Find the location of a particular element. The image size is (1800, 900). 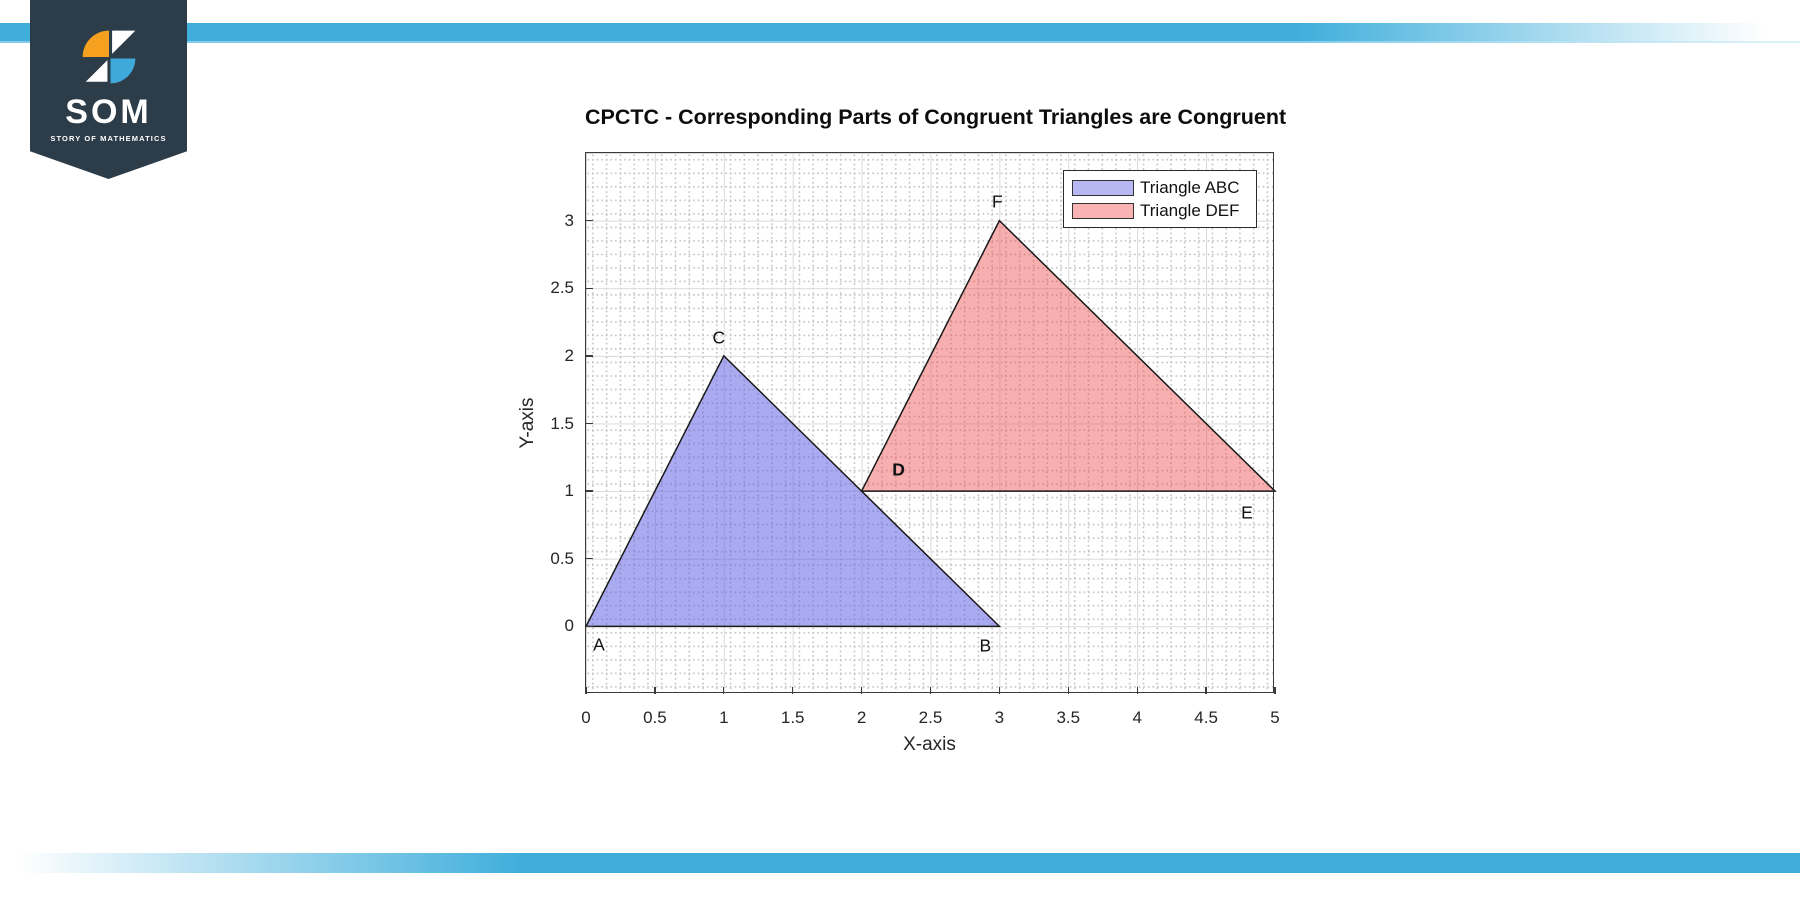

x-tick-label-2: 2 is located at coordinates (861, 717).